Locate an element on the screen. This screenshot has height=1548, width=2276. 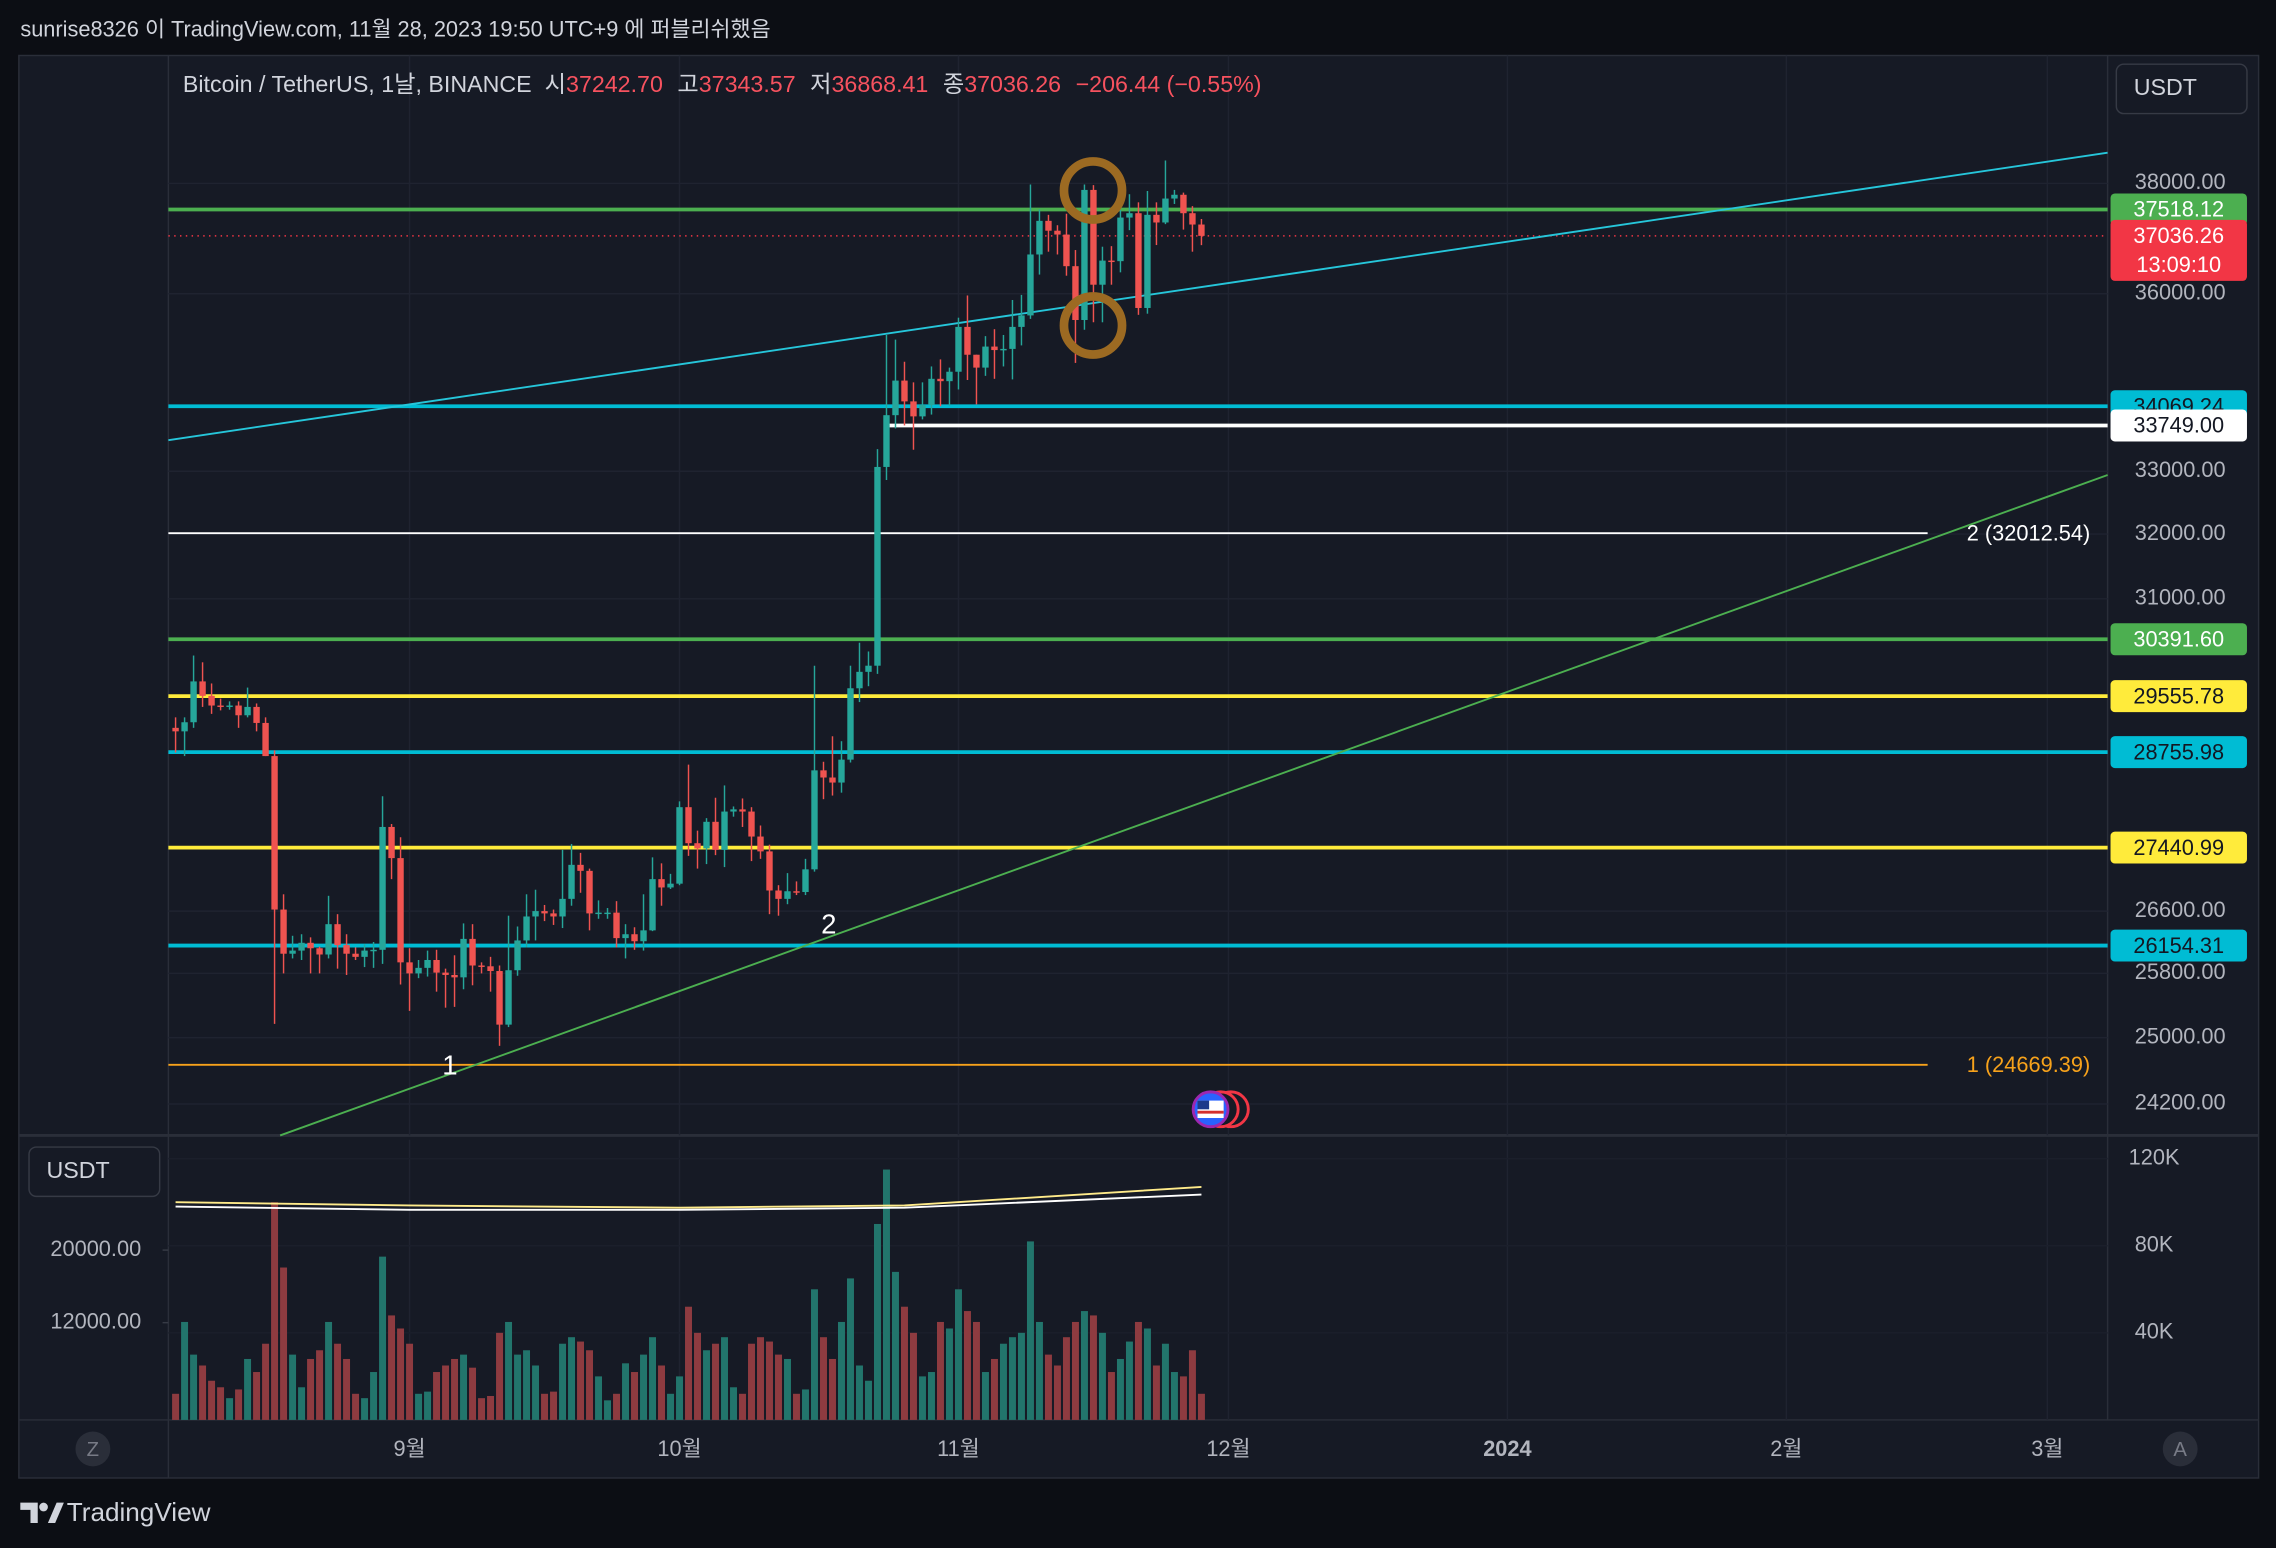
volume is located at coordinates (688, 1294).